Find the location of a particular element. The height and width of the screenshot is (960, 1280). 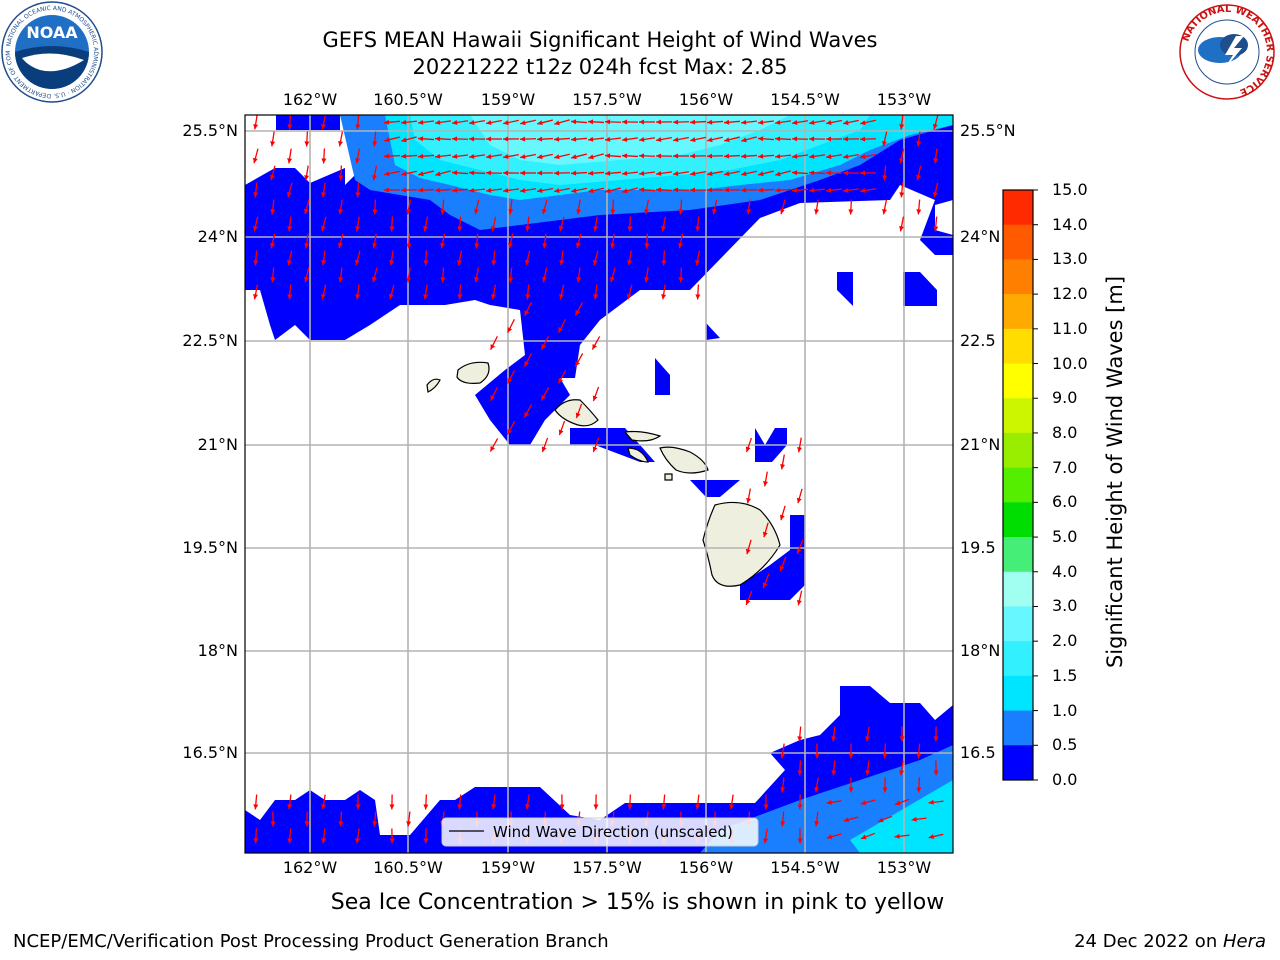

lat-left-label: 21°N is located at coordinates (217, 444).